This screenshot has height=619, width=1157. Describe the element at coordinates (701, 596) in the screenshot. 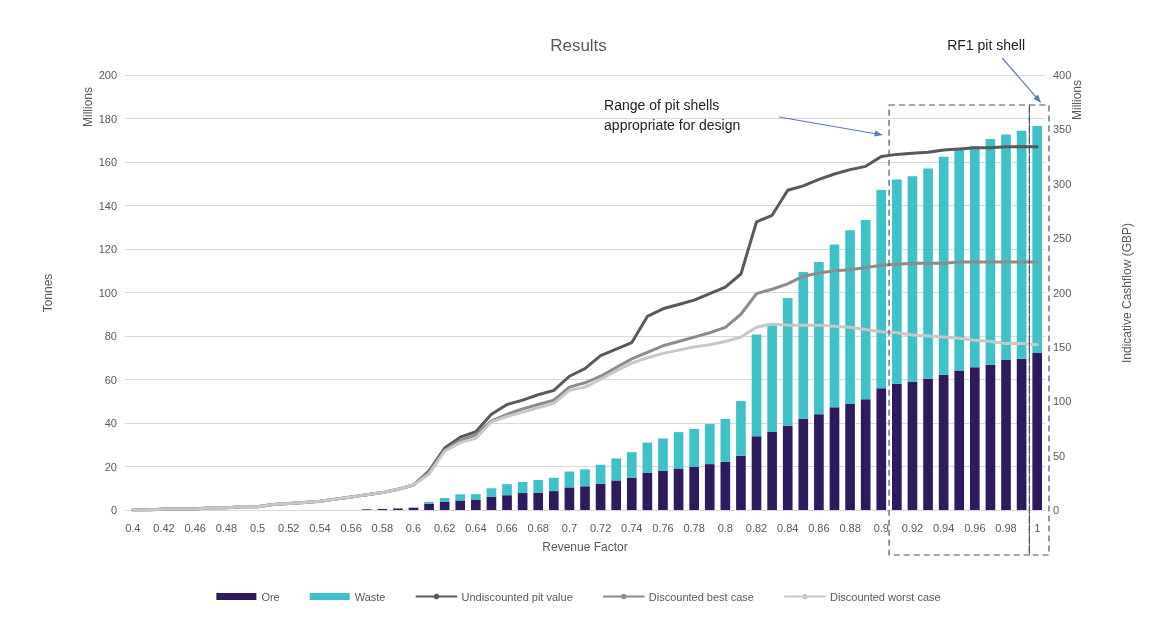

I see `legend-label: Discounted best case` at that location.